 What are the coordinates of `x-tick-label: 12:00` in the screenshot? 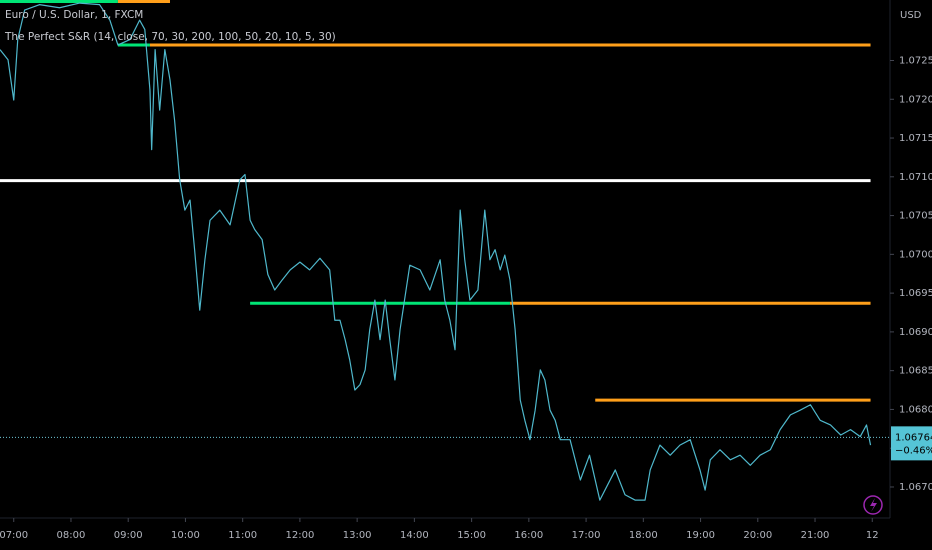 It's located at (299, 535).